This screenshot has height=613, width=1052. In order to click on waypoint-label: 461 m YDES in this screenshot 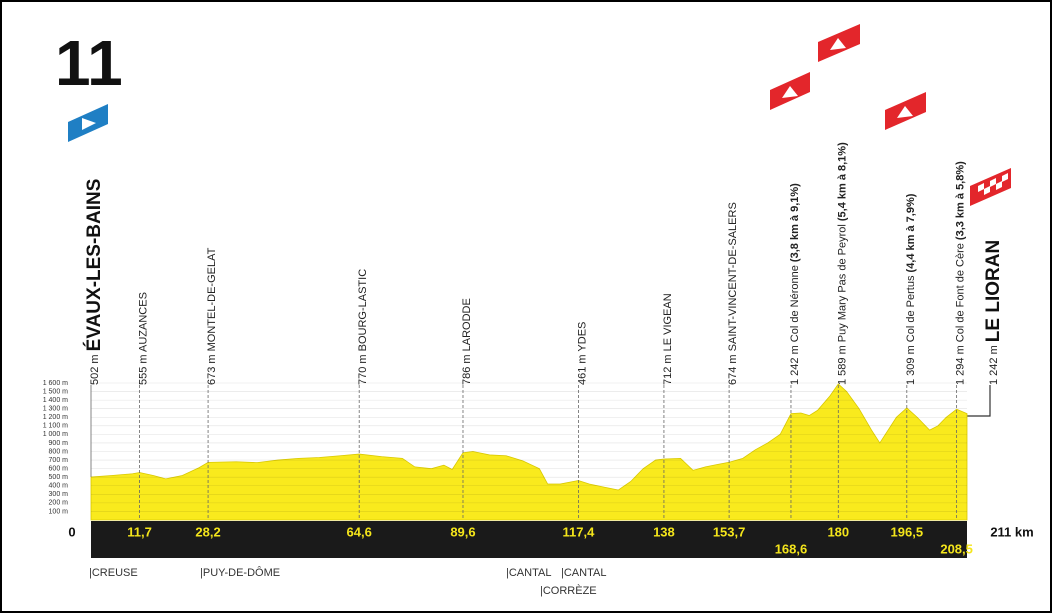, I will do `click(582, 353)`.